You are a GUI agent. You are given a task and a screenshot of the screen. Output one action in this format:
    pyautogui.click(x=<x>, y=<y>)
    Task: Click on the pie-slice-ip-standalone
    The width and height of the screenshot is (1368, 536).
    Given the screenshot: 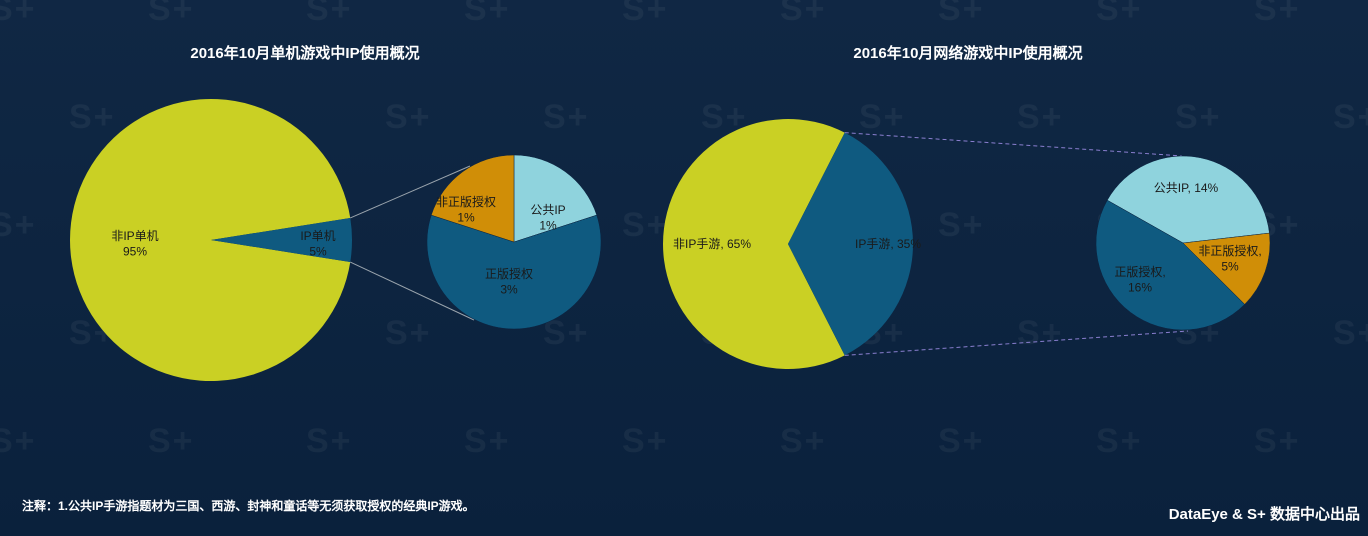 What is the action you would take?
    pyautogui.click(x=281, y=240)
    